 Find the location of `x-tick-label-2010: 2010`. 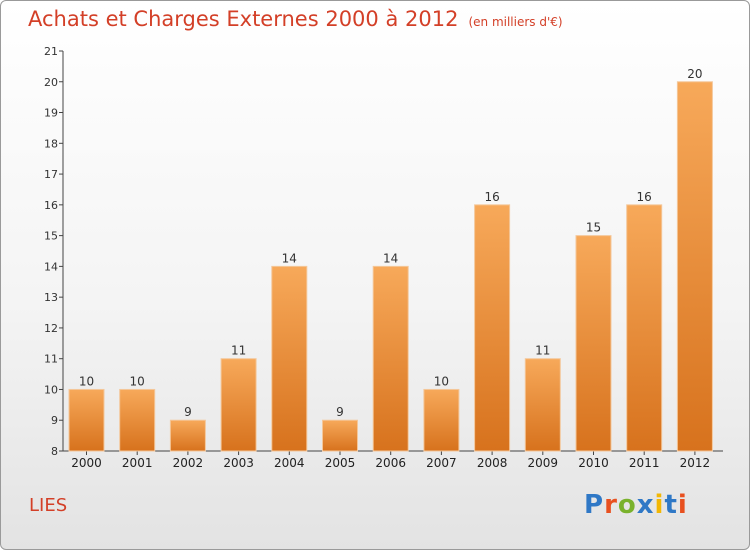

x-tick-label-2010: 2010 is located at coordinates (593, 463).